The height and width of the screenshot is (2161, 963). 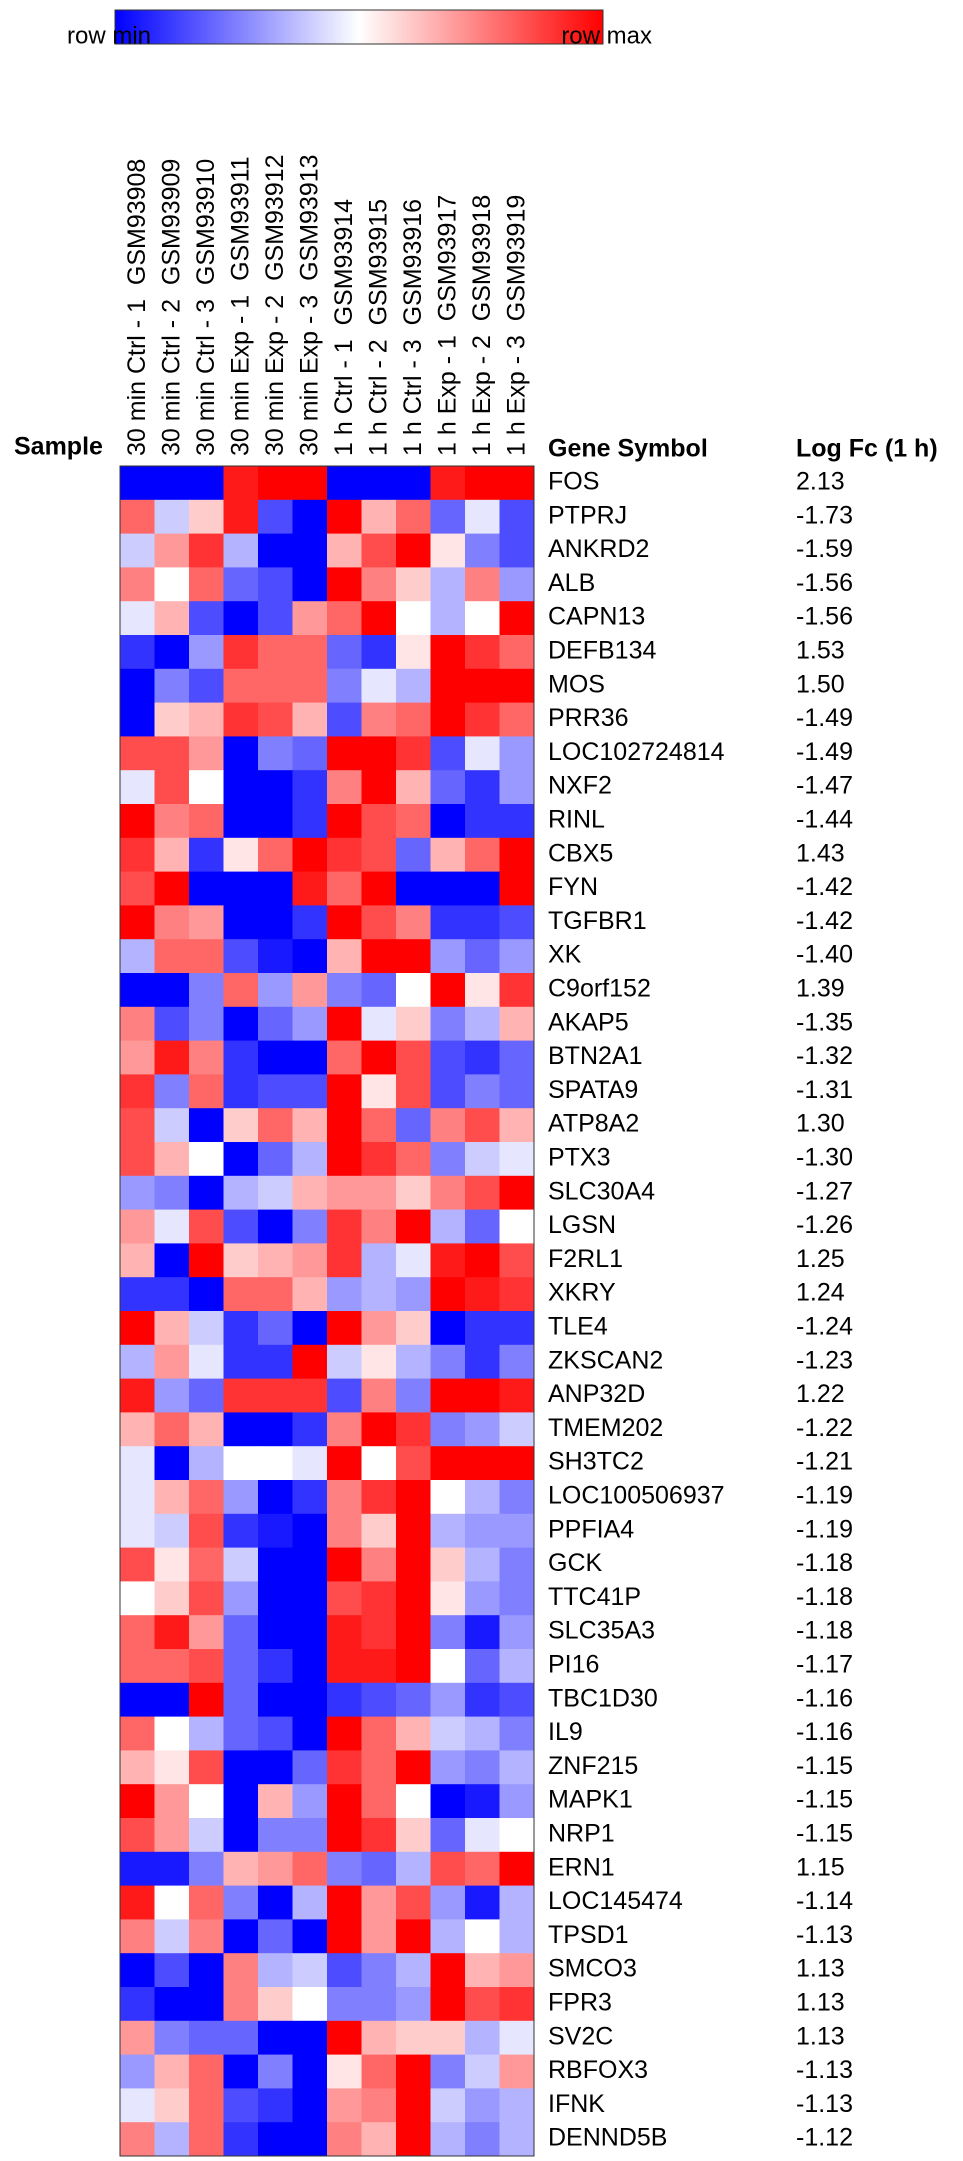 What do you see at coordinates (636, 1496) in the screenshot?
I see `gene-label: LOC100506937` at bounding box center [636, 1496].